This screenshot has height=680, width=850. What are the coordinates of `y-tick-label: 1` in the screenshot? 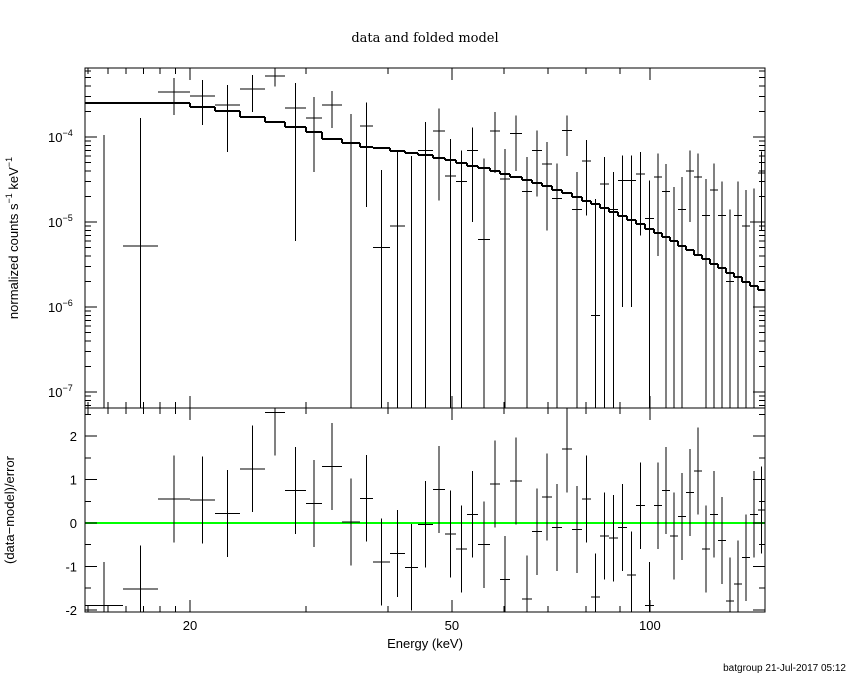 It's located at (73, 480).